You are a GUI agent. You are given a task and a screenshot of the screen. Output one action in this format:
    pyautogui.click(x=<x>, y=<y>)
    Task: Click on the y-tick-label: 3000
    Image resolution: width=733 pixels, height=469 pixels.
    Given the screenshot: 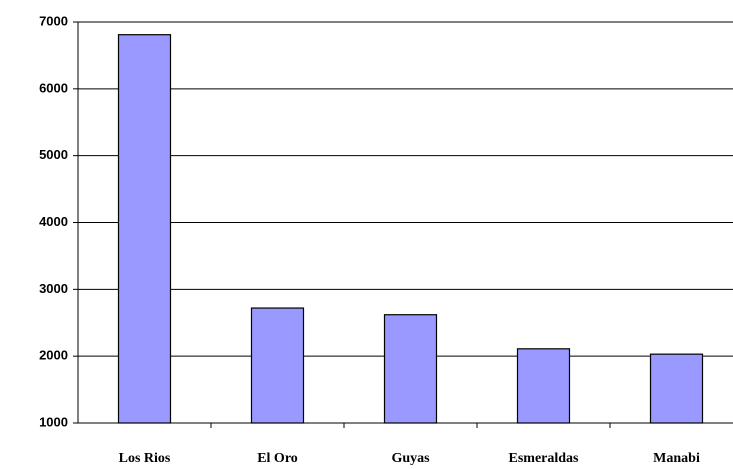 What is the action you would take?
    pyautogui.click(x=53, y=288)
    